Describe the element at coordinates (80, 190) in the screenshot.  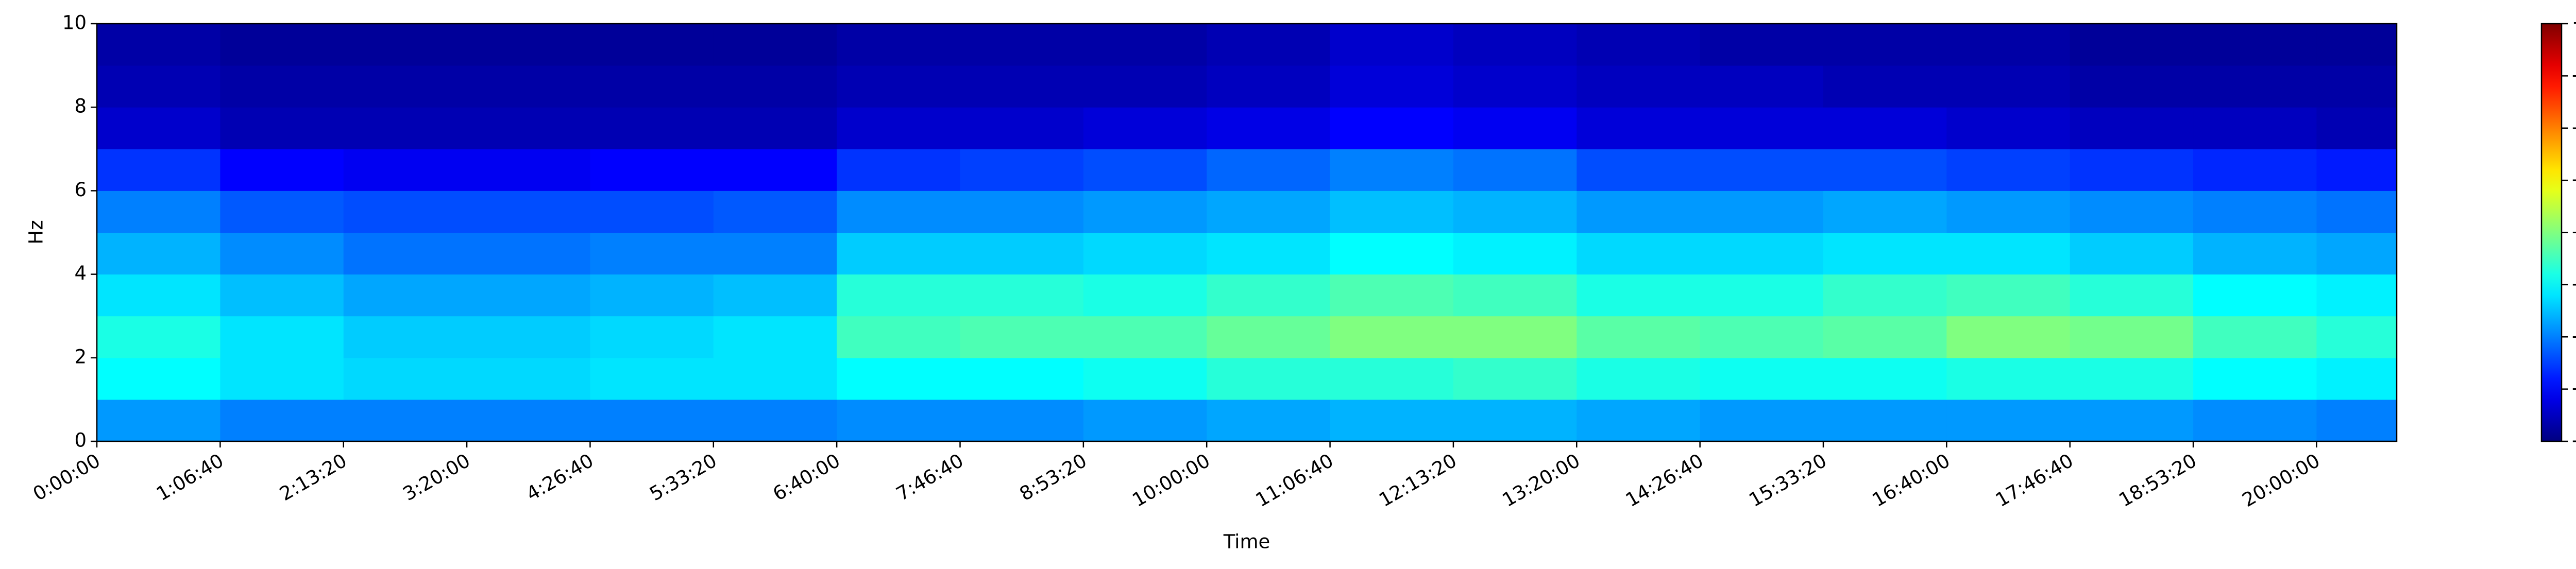
I see `y-tick-label: 6` at that location.